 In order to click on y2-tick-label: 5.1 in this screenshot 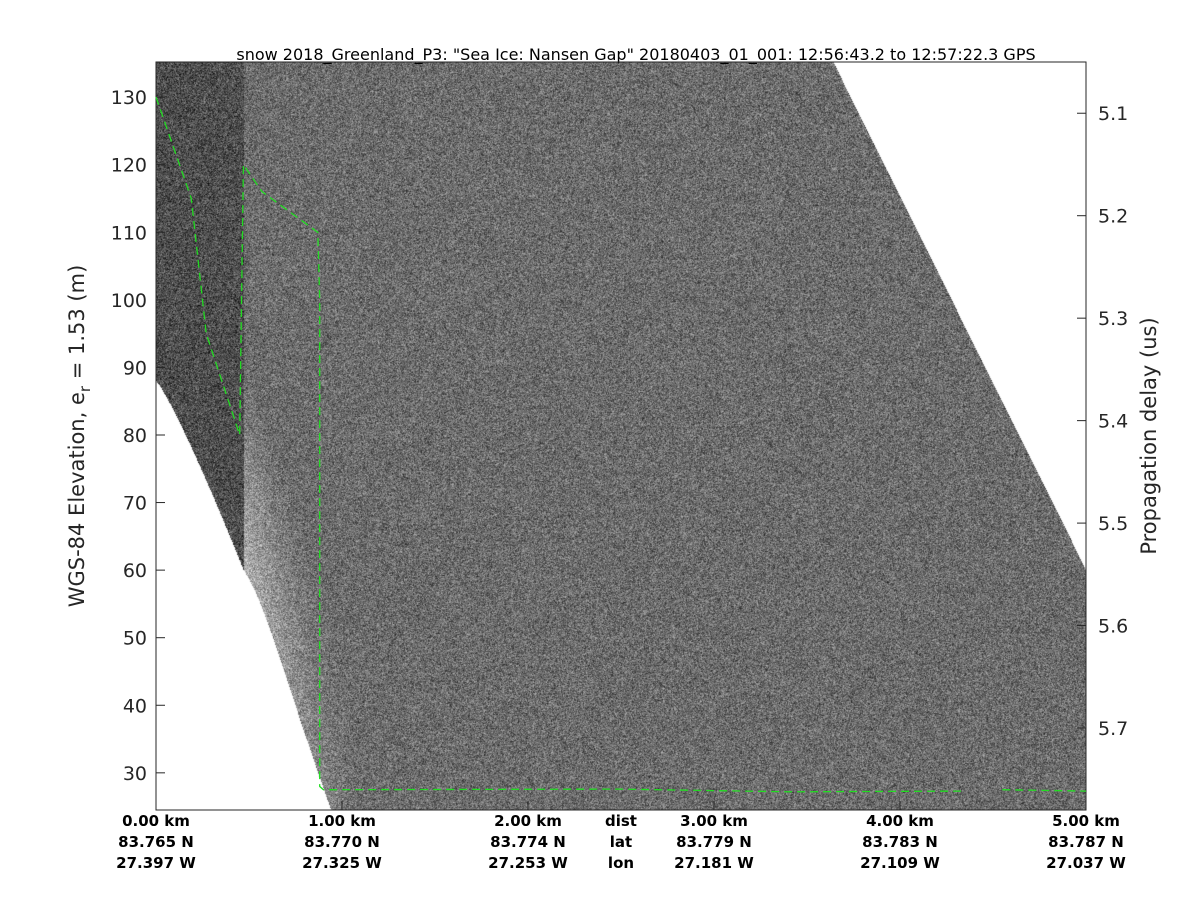, I will do `click(1113, 114)`.